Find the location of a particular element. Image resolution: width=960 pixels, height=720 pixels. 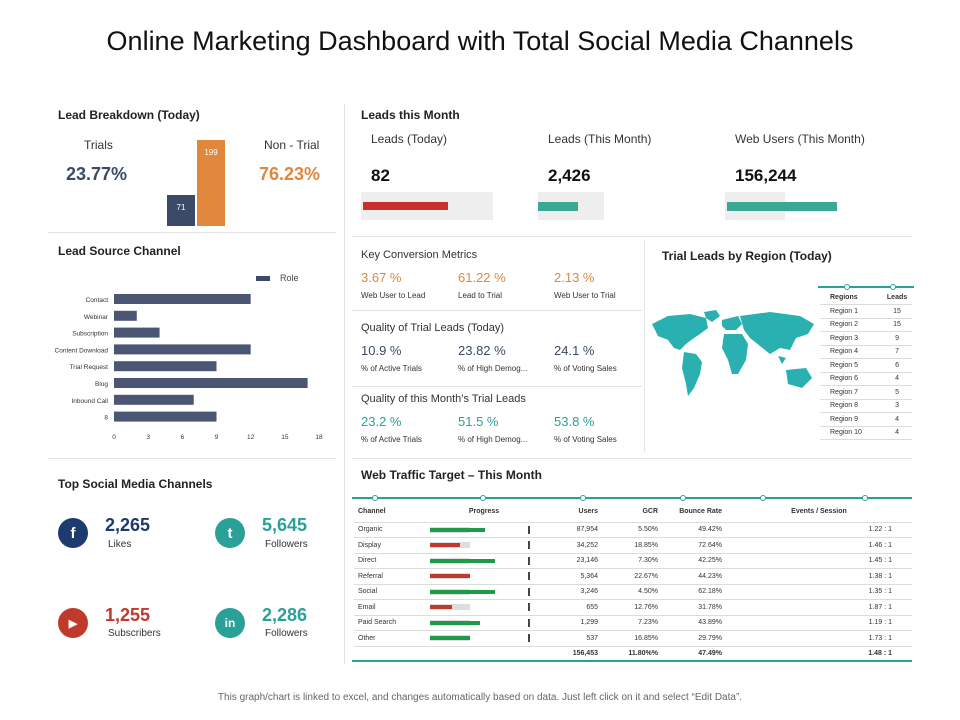

facebook-icon: f is located at coordinates (73, 533).